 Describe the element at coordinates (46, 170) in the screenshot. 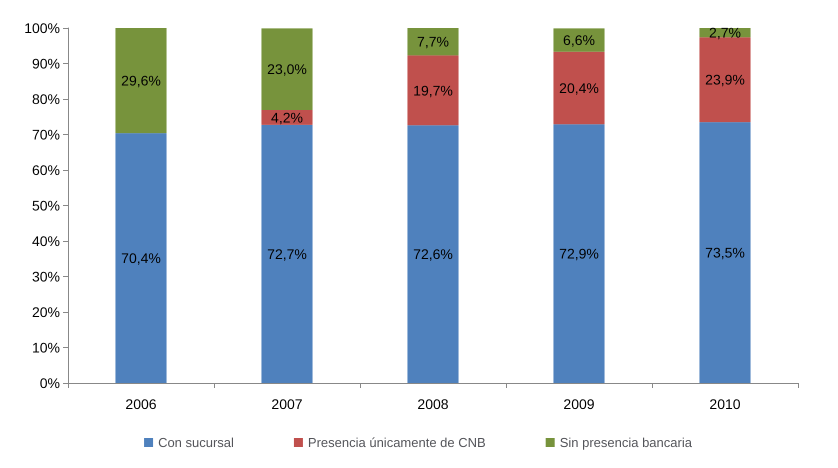

I see `y-tick-label: 60%` at that location.